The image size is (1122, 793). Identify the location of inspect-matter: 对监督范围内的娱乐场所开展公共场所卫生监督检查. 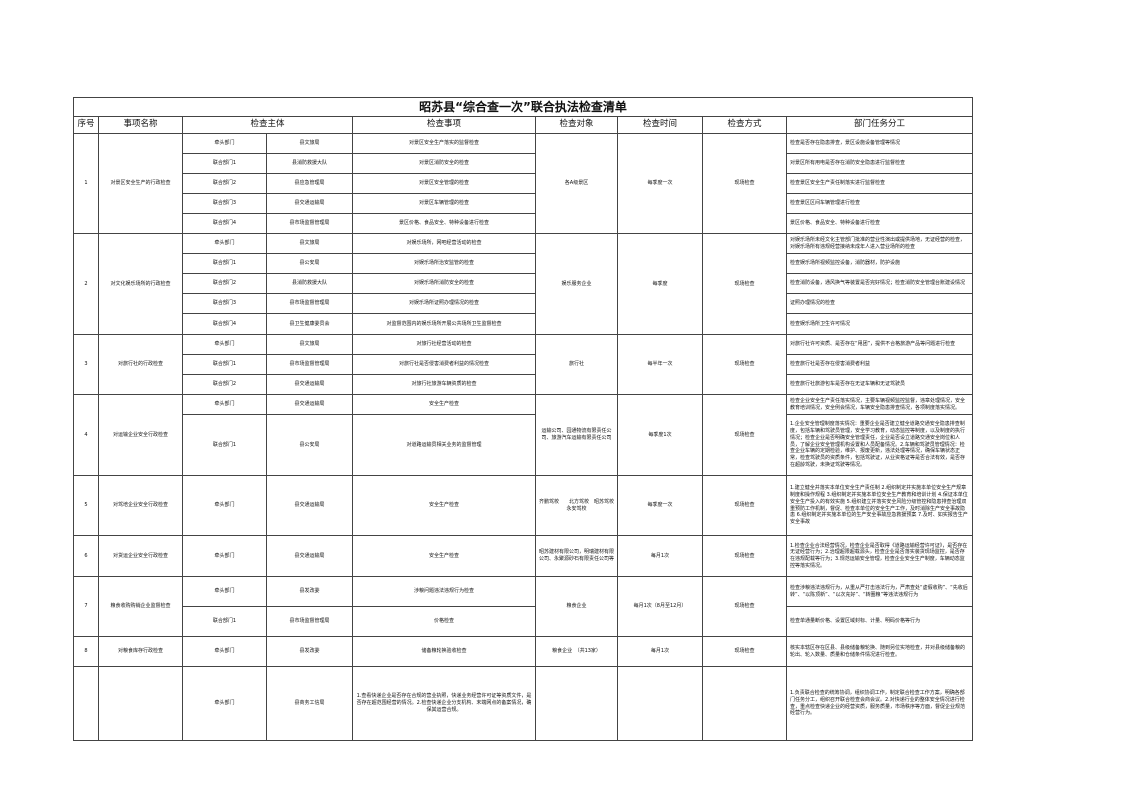
(444, 324).